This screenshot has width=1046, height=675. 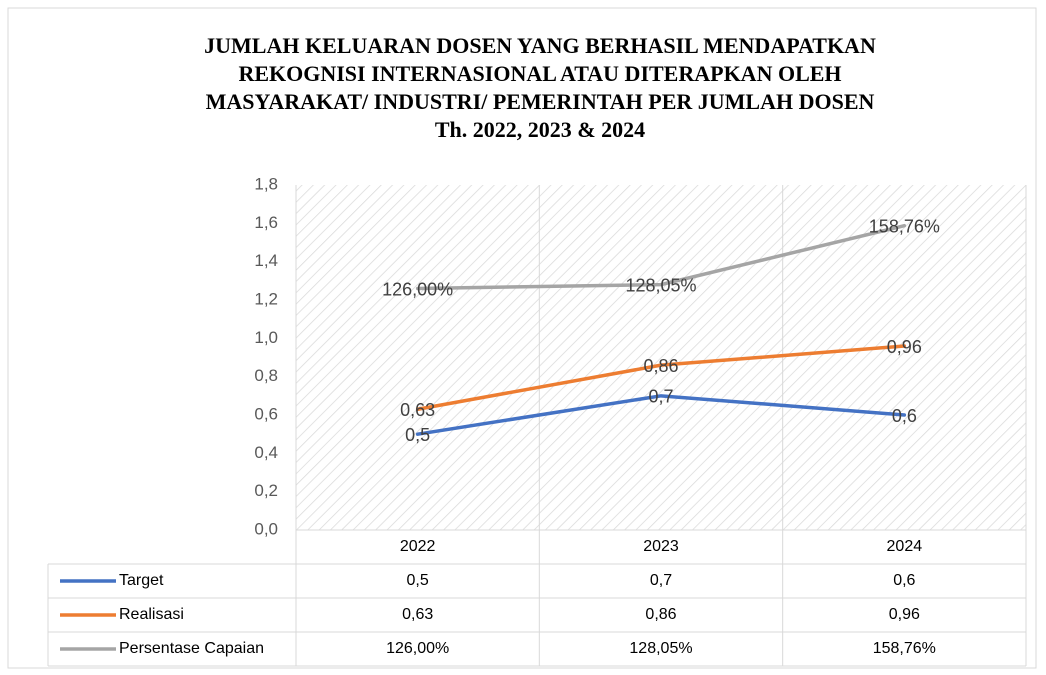 What do you see at coordinates (660, 614) in the screenshot?
I see `table-cell: 0,86` at bounding box center [660, 614].